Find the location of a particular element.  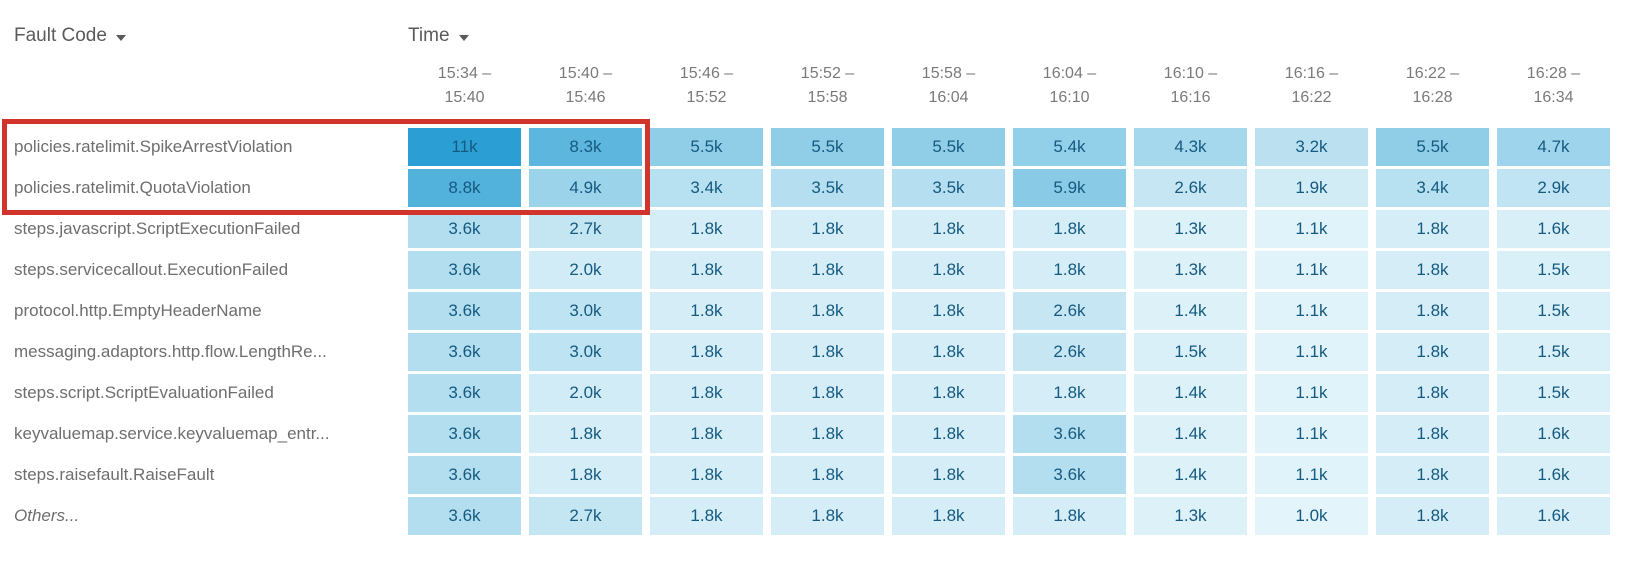

heatmap-cell: 3.5k is located at coordinates (948, 188).